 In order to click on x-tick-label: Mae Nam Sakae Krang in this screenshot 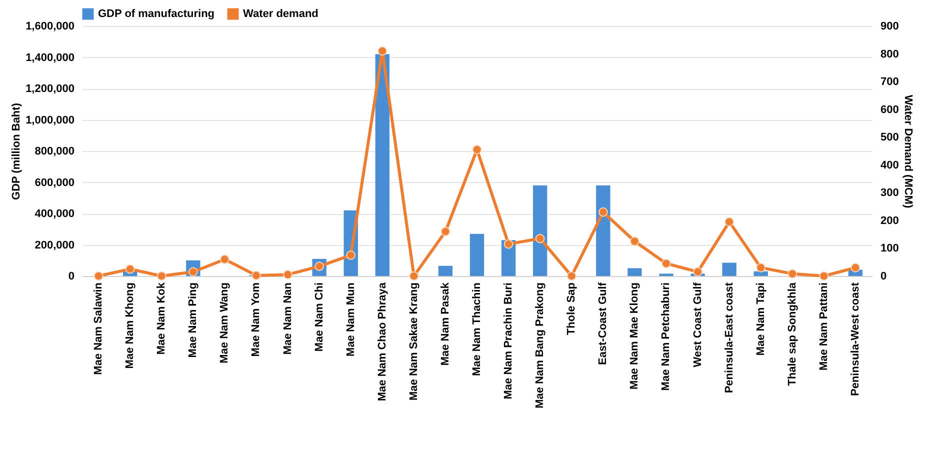, I will do `click(414, 341)`.